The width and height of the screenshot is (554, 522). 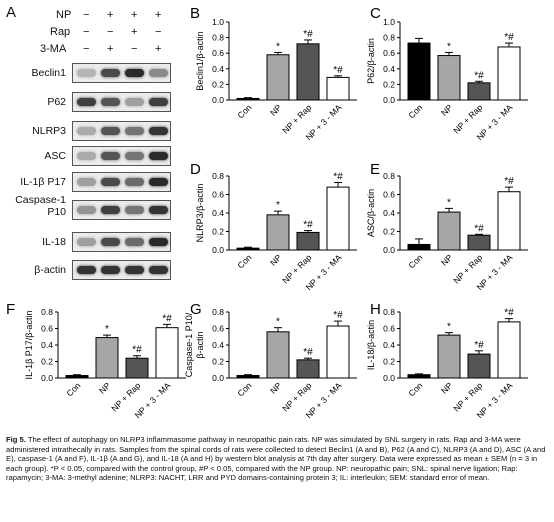 What do you see at coordinates (371, 61) in the screenshot?
I see `y-axis-label: P62/β-actin` at bounding box center [371, 61].